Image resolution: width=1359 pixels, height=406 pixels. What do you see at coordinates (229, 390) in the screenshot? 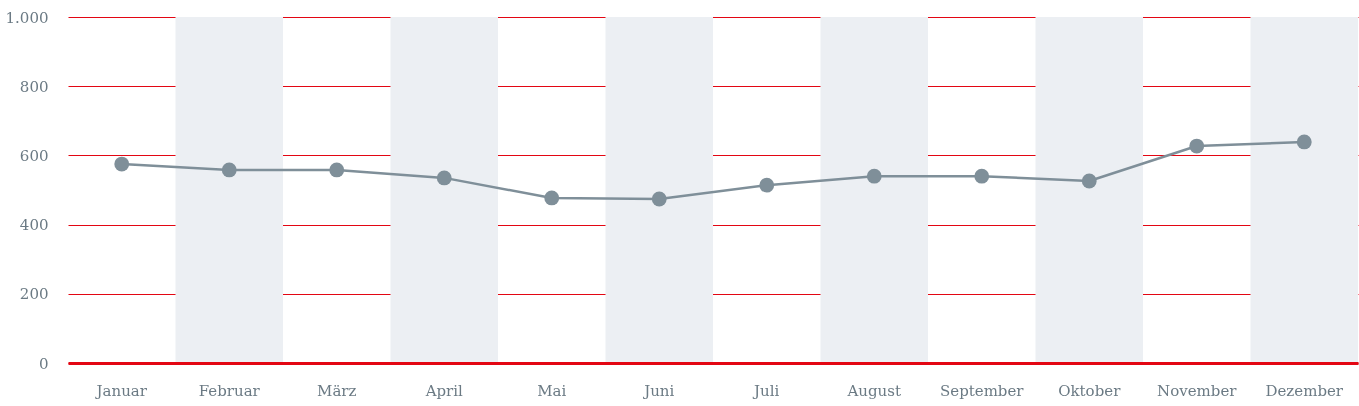
I see `x-tick-label: Februar` at bounding box center [229, 390].